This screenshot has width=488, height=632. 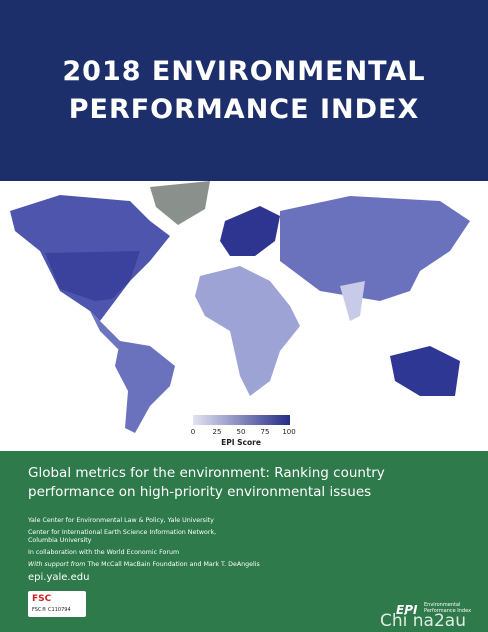 What do you see at coordinates (193, 432) in the screenshot?
I see `legend-tick: 0` at bounding box center [193, 432].